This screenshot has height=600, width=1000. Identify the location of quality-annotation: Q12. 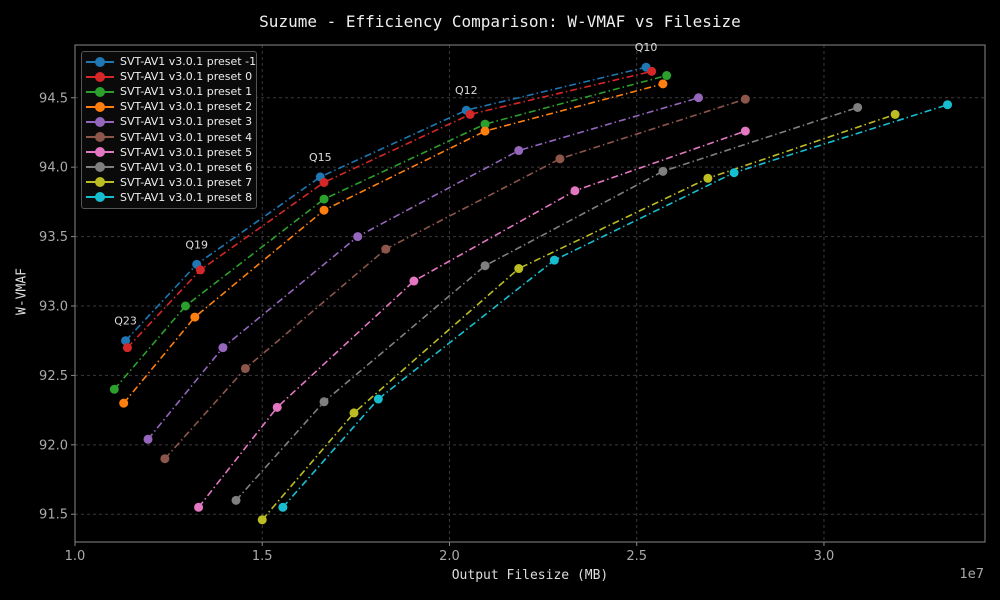
(466, 90).